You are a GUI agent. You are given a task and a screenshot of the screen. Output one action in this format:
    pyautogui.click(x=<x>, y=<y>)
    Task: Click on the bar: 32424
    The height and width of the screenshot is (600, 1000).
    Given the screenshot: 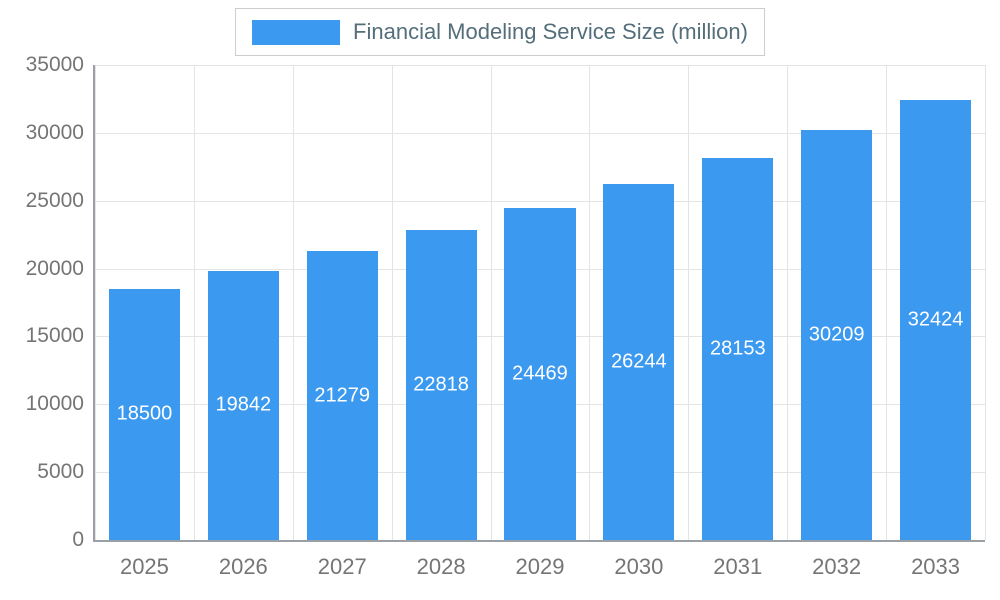 What is the action you would take?
    pyautogui.click(x=935, y=319)
    